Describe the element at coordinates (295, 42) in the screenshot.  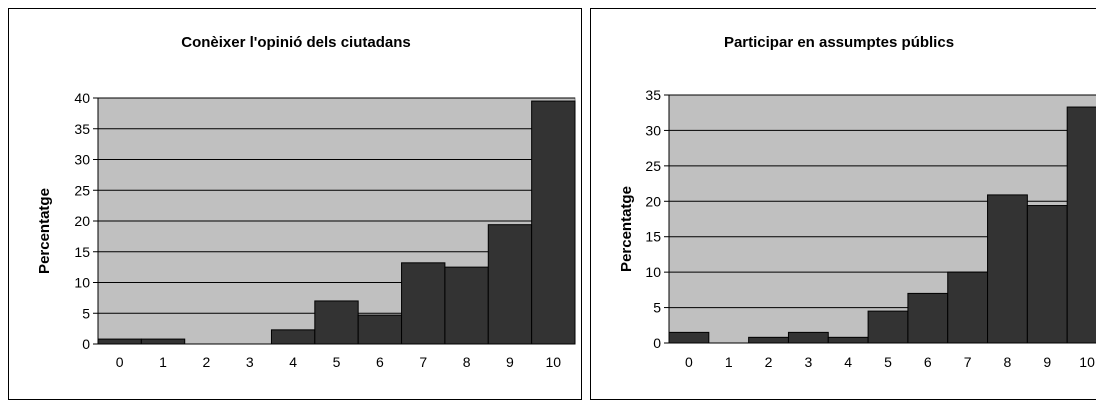
I see `chart-title: Conèixer l'opinió dels ciutadans` at that location.